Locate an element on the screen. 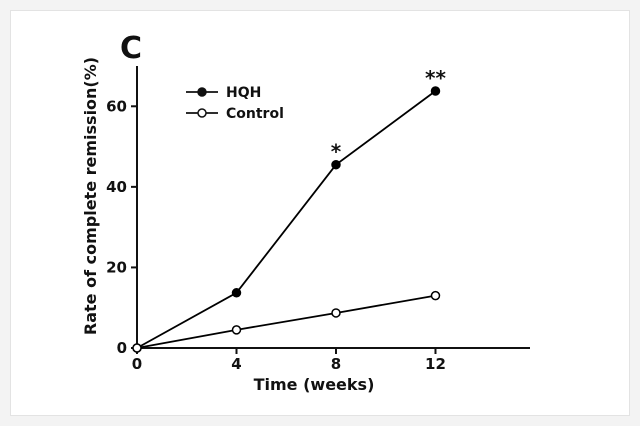 The image size is (640, 426). x-tick-label: 0 is located at coordinates (137, 364).